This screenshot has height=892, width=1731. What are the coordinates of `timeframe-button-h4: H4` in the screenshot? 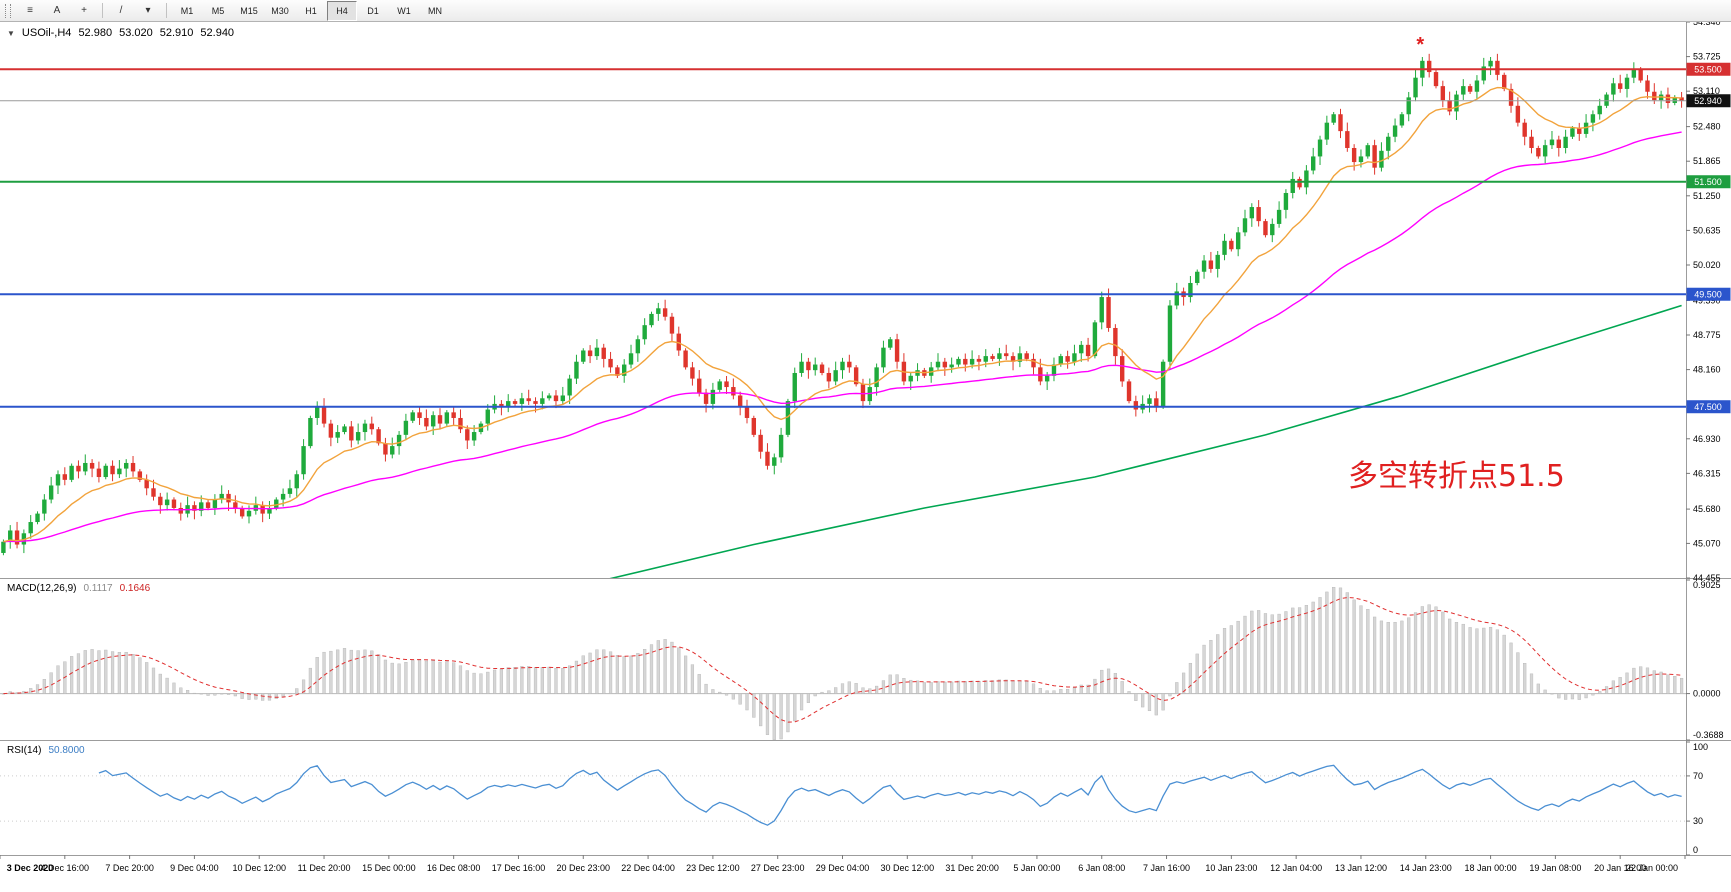 It's located at (342, 10).